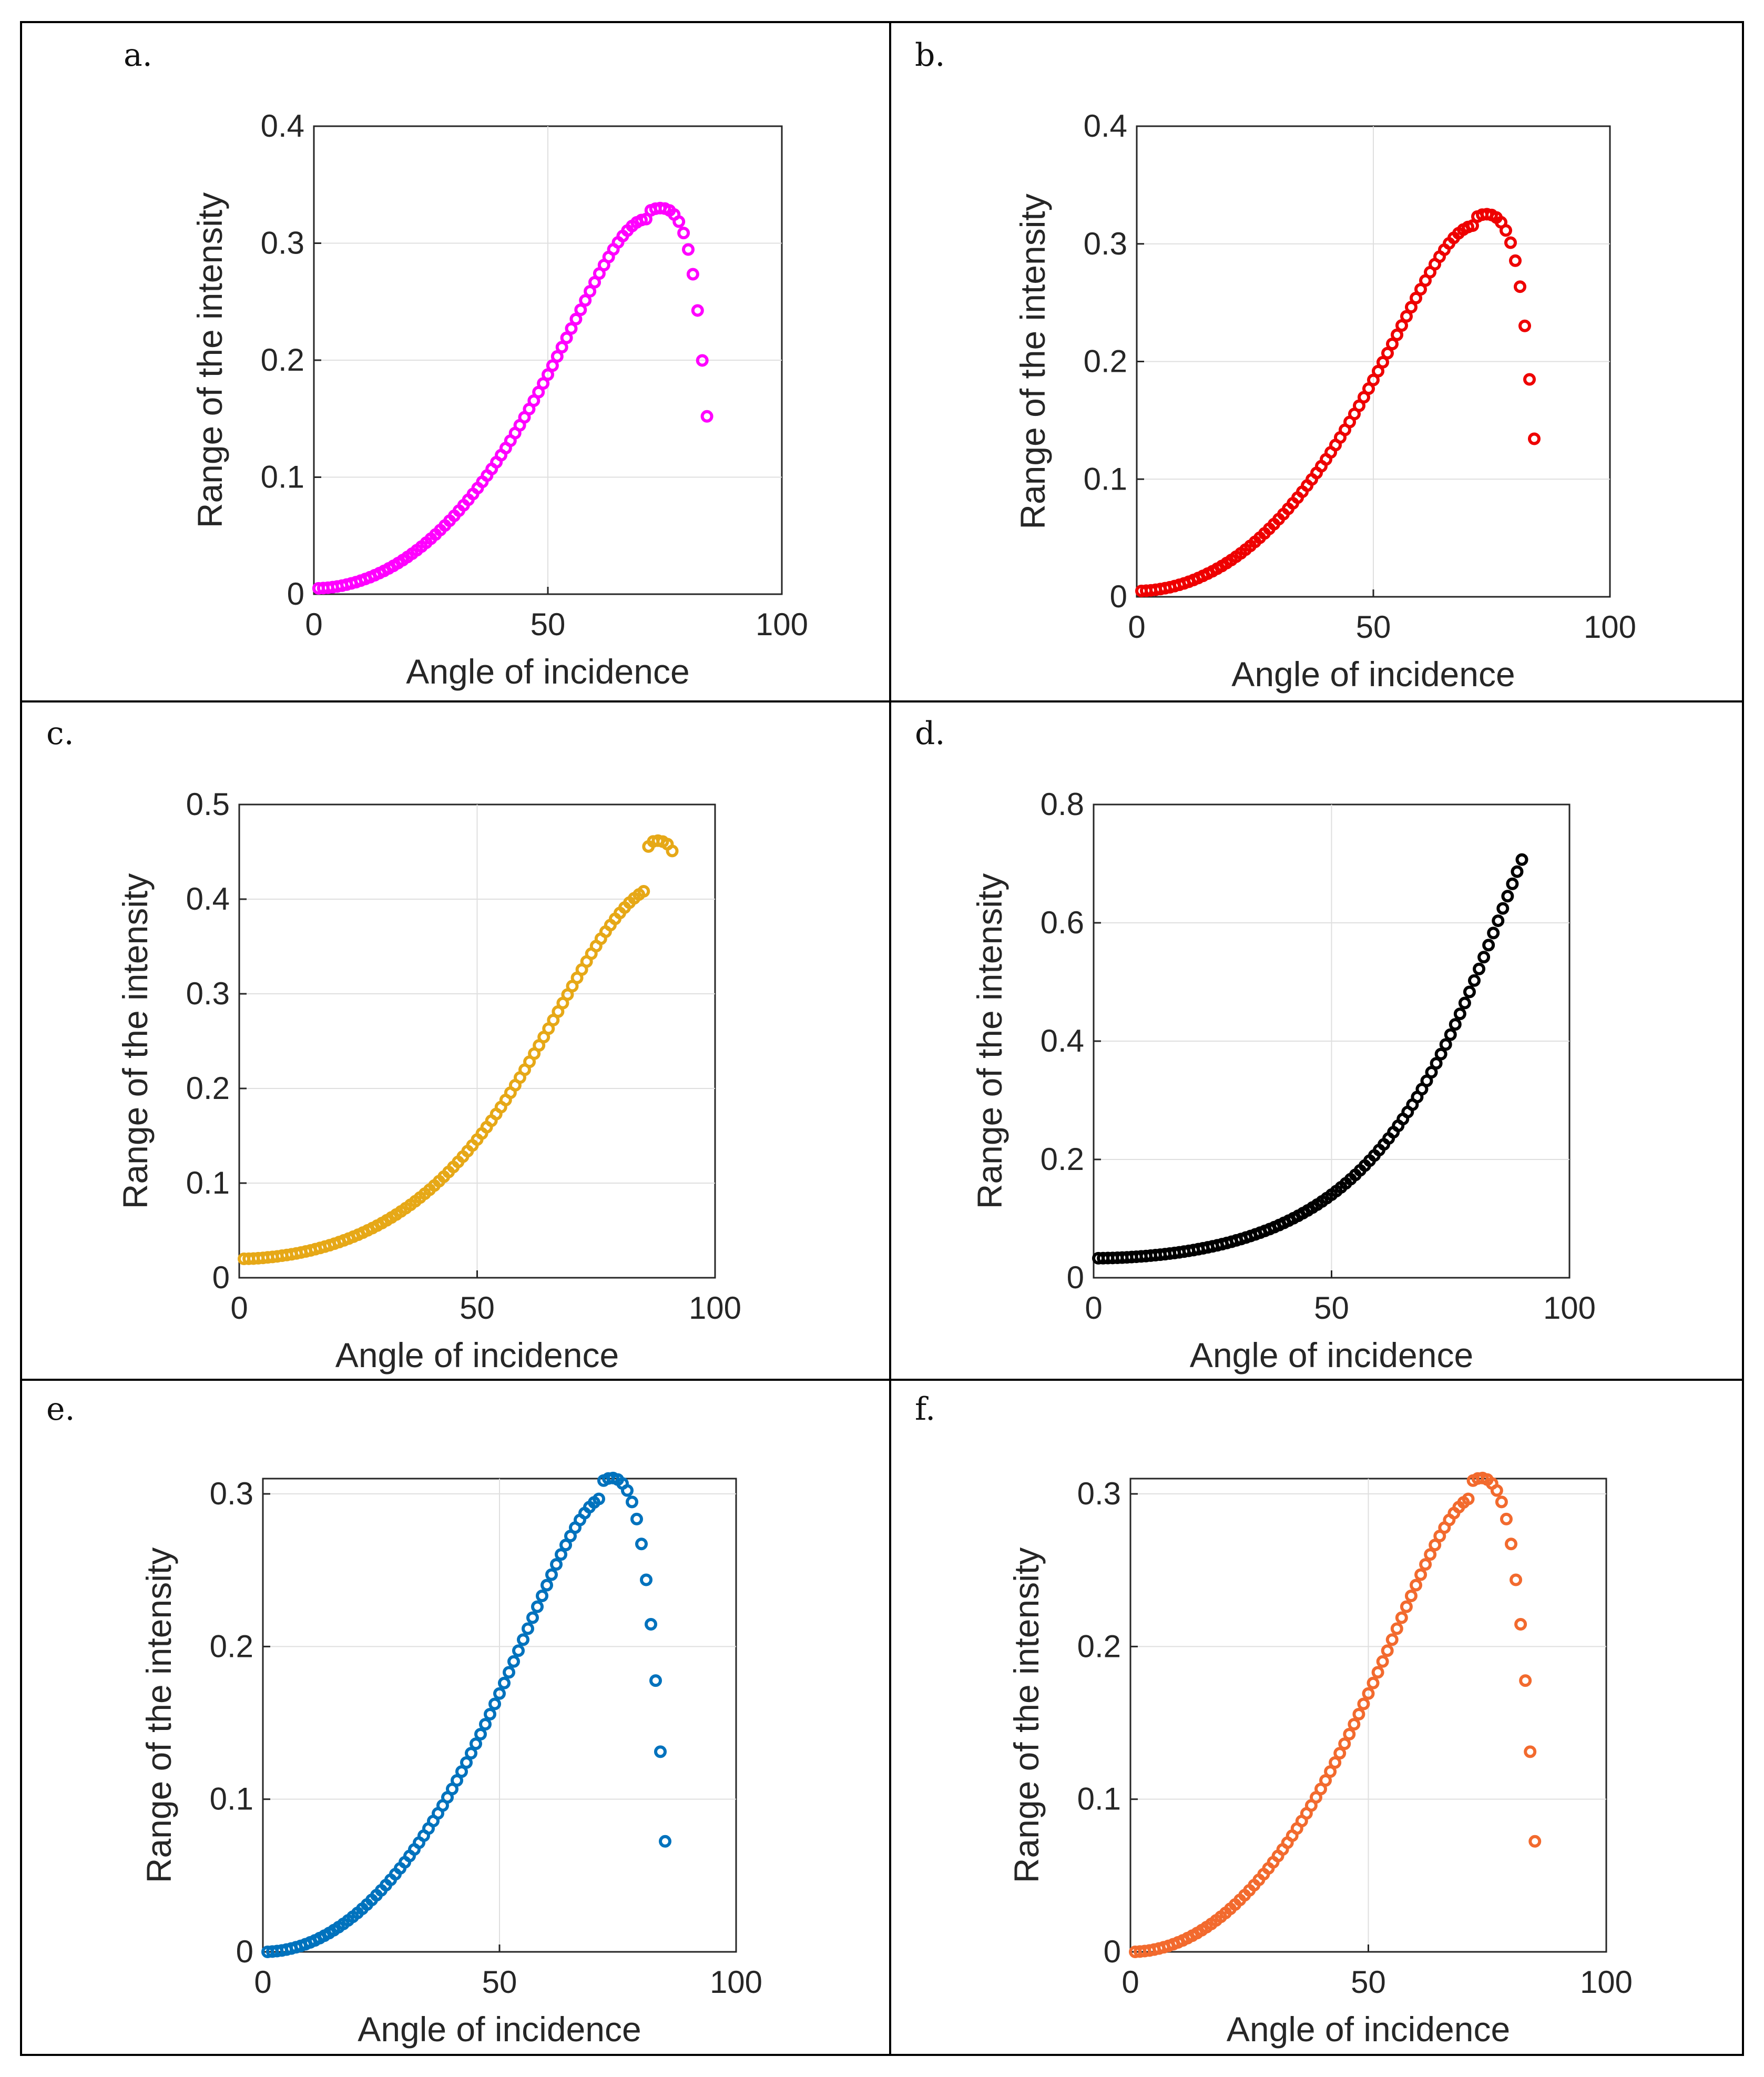  What do you see at coordinates (208, 805) in the screenshot?
I see `y-tick-label: 0.5` at bounding box center [208, 805].